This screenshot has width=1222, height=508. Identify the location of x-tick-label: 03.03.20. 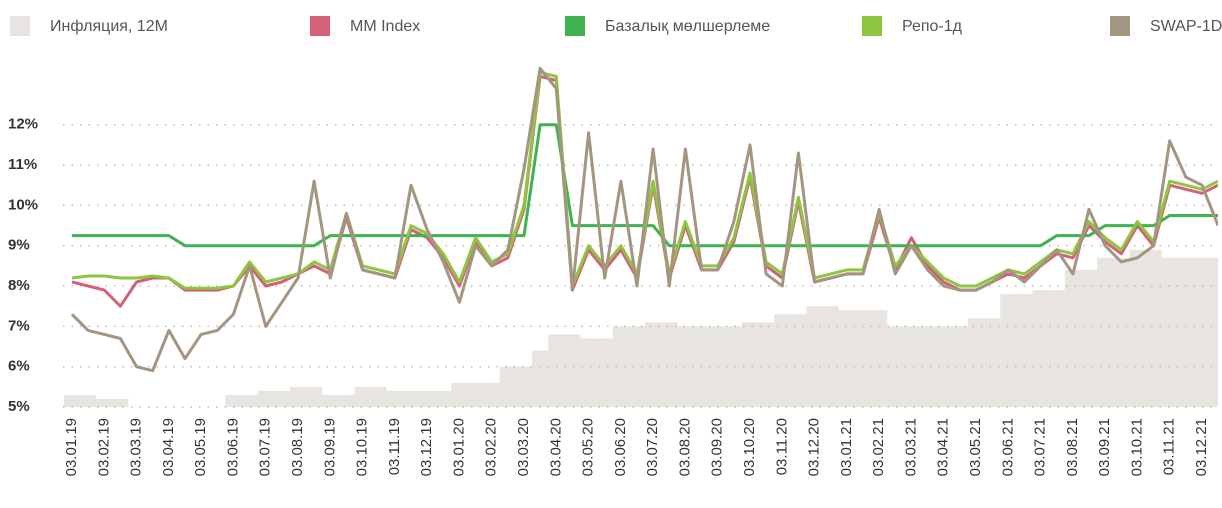
(523, 447).